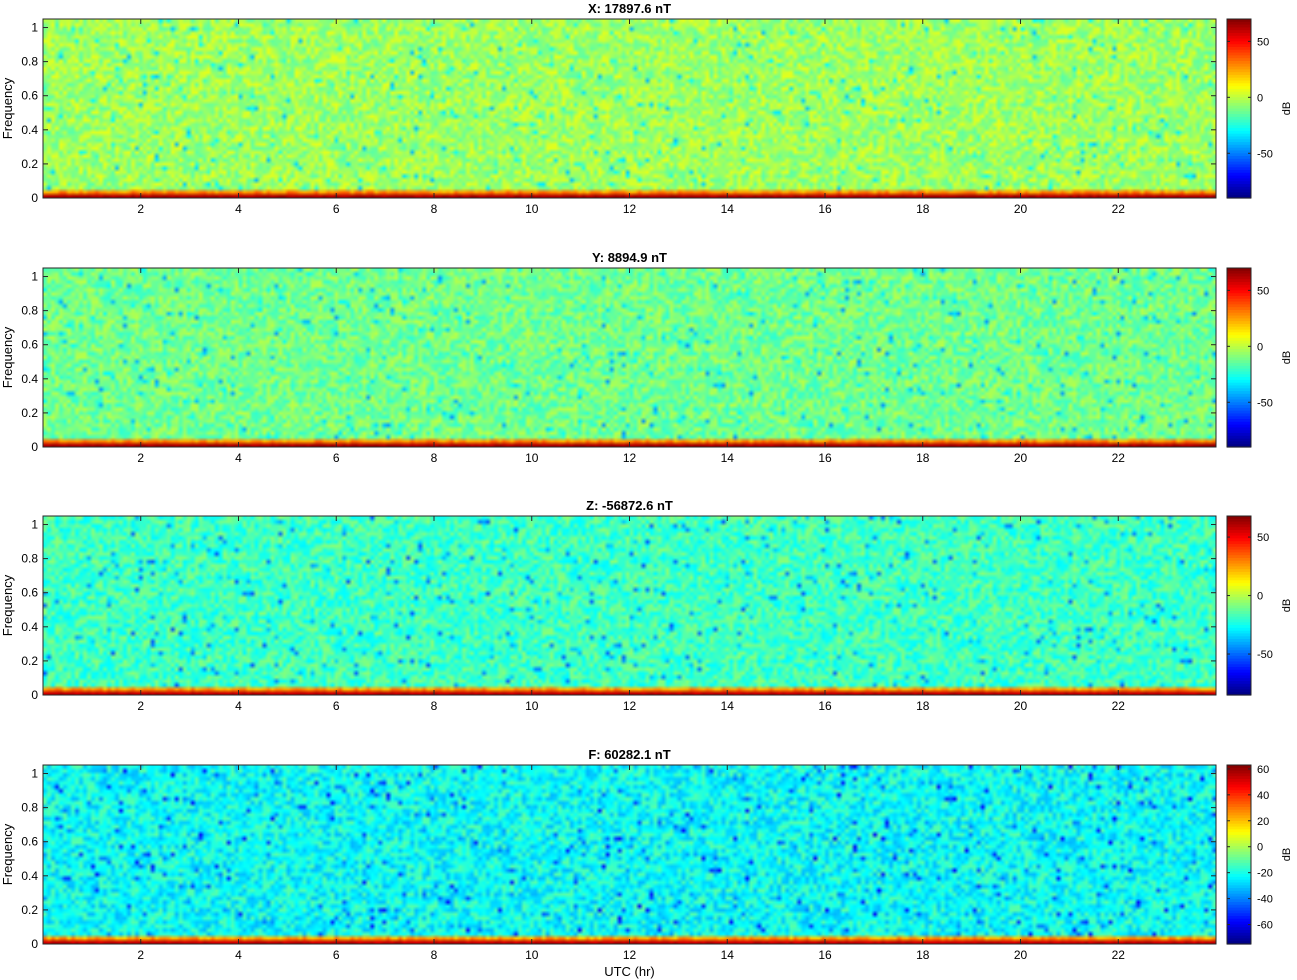 This screenshot has height=980, width=1297. What do you see at coordinates (629, 257) in the screenshot?
I see `panel-title: Y: 8894.9 nT` at bounding box center [629, 257].